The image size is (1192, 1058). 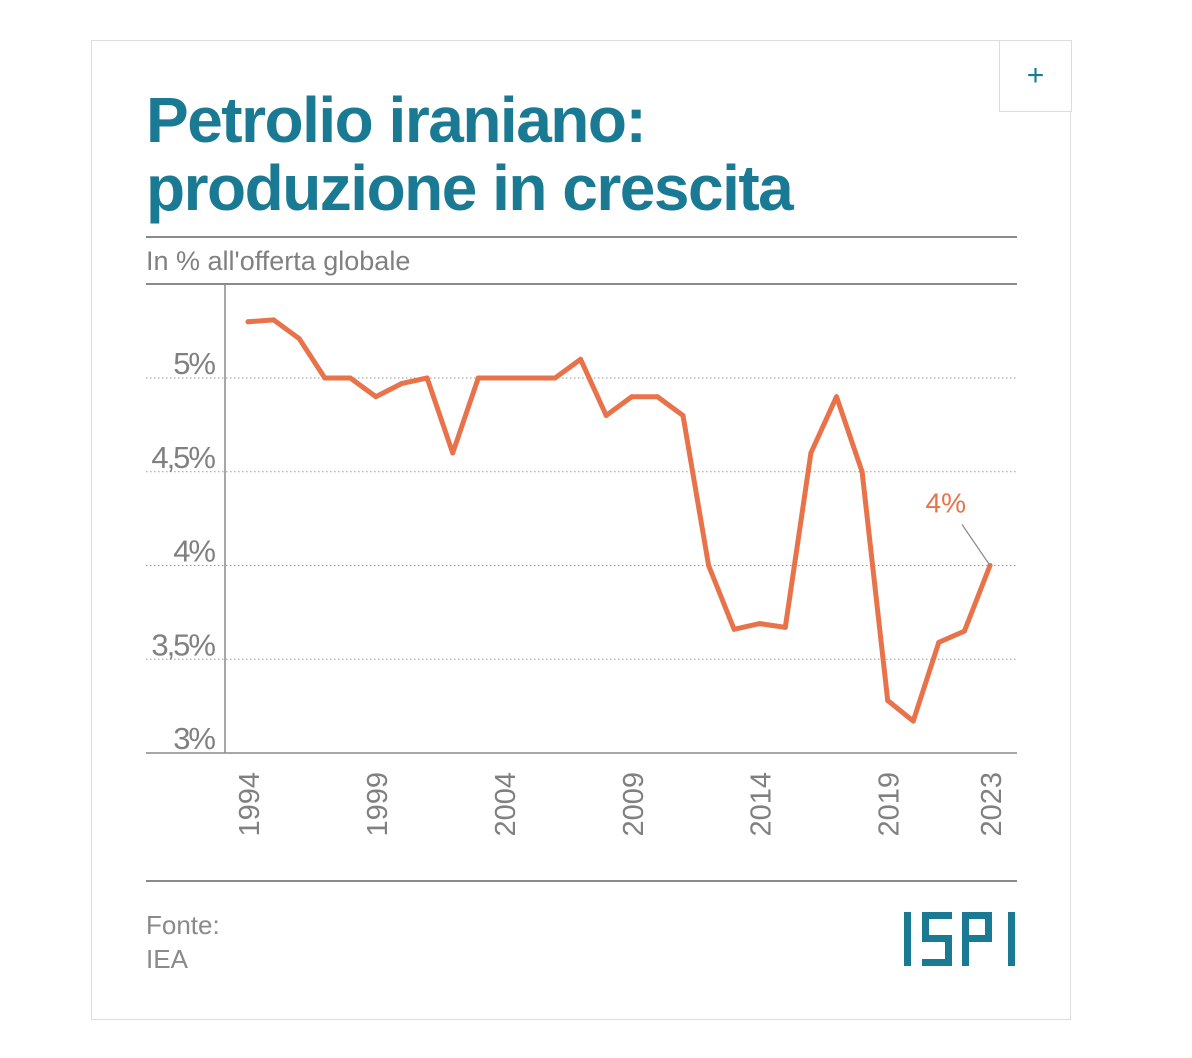 I want to click on y-tick-label: 4%, so click(x=194, y=551).